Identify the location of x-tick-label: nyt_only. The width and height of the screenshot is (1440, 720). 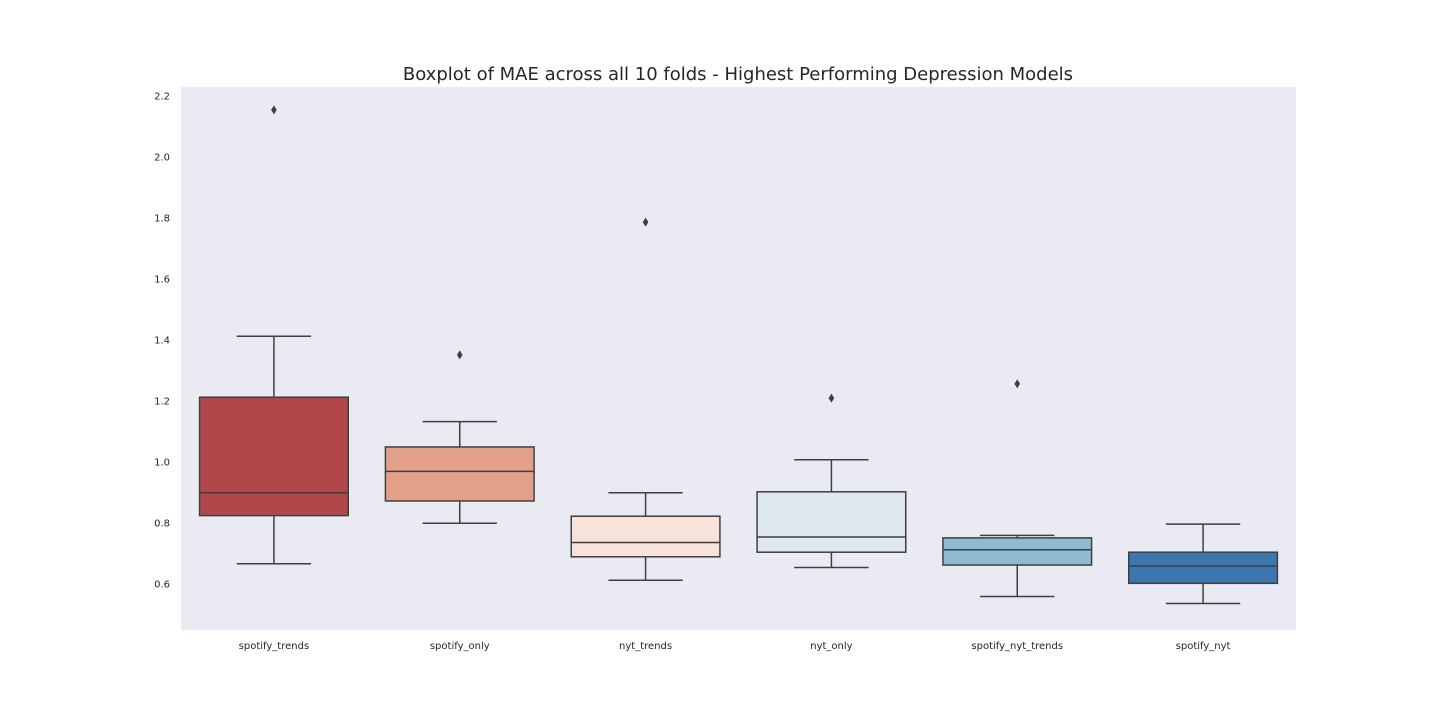
(831, 646).